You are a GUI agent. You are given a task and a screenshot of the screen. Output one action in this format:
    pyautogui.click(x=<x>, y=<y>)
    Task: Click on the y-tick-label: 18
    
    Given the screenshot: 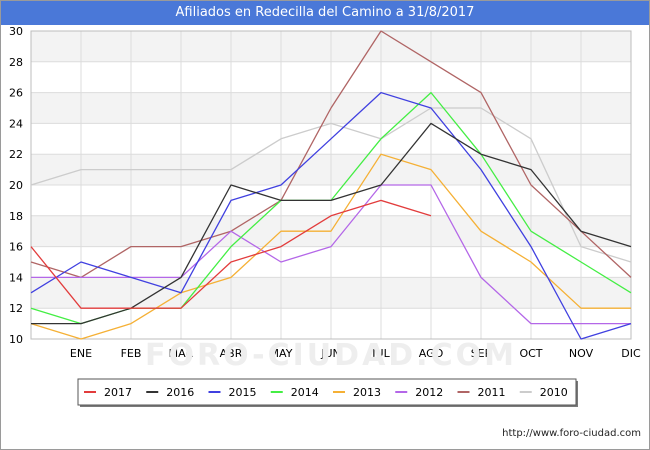 What is the action you would take?
    pyautogui.click(x=16, y=216)
    